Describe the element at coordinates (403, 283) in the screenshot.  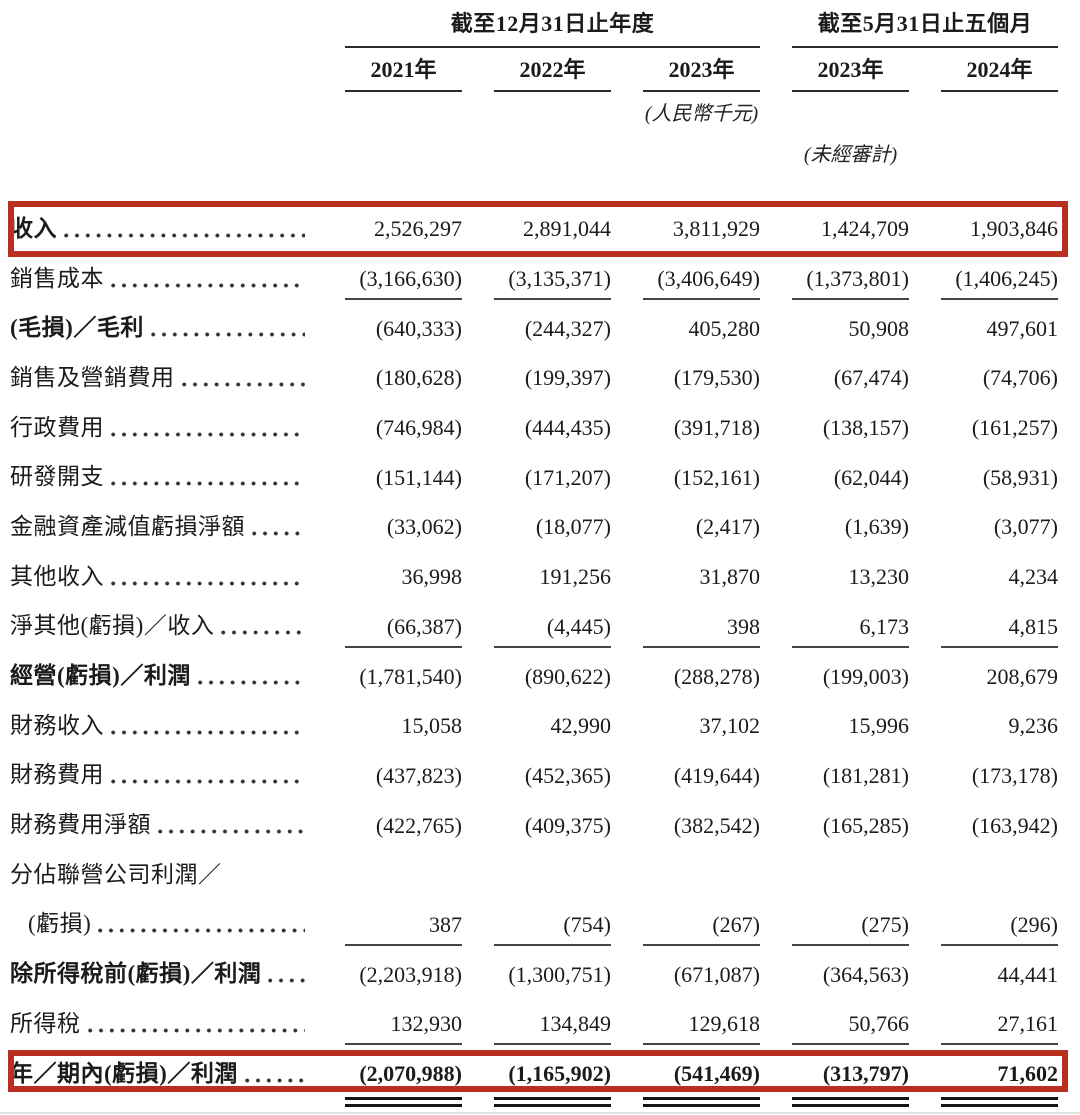
I see `value-cell: (3,166,630)` at that location.